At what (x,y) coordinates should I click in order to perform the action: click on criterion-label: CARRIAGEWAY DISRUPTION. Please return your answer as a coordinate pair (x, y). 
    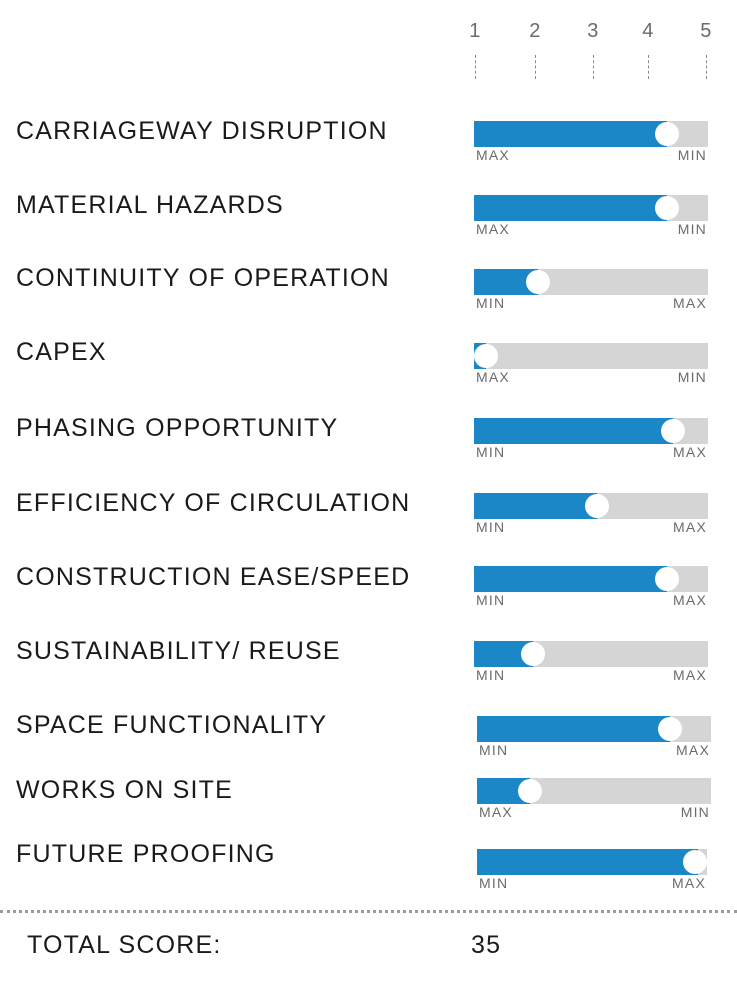
    Looking at the image, I should click on (202, 131).